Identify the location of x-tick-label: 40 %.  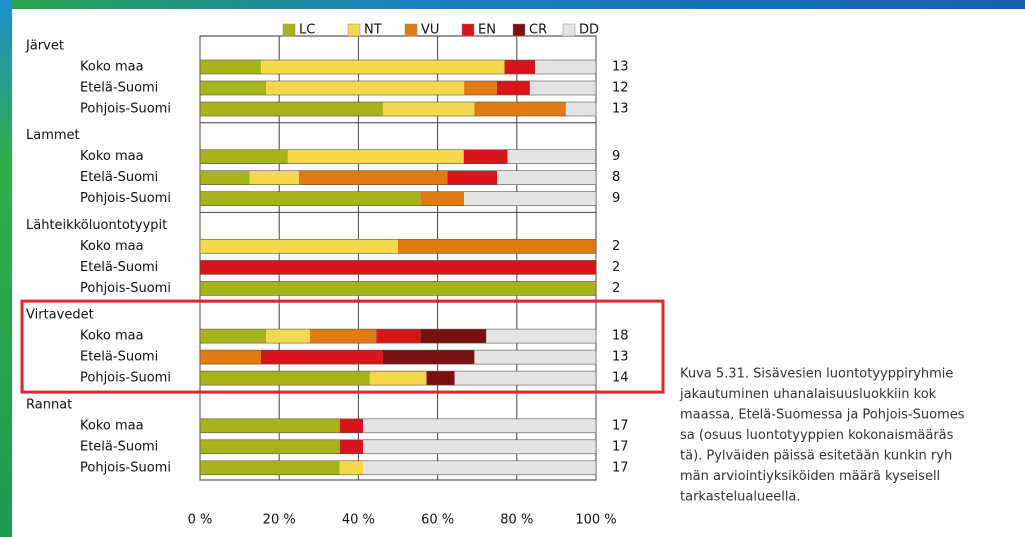
(358, 520).